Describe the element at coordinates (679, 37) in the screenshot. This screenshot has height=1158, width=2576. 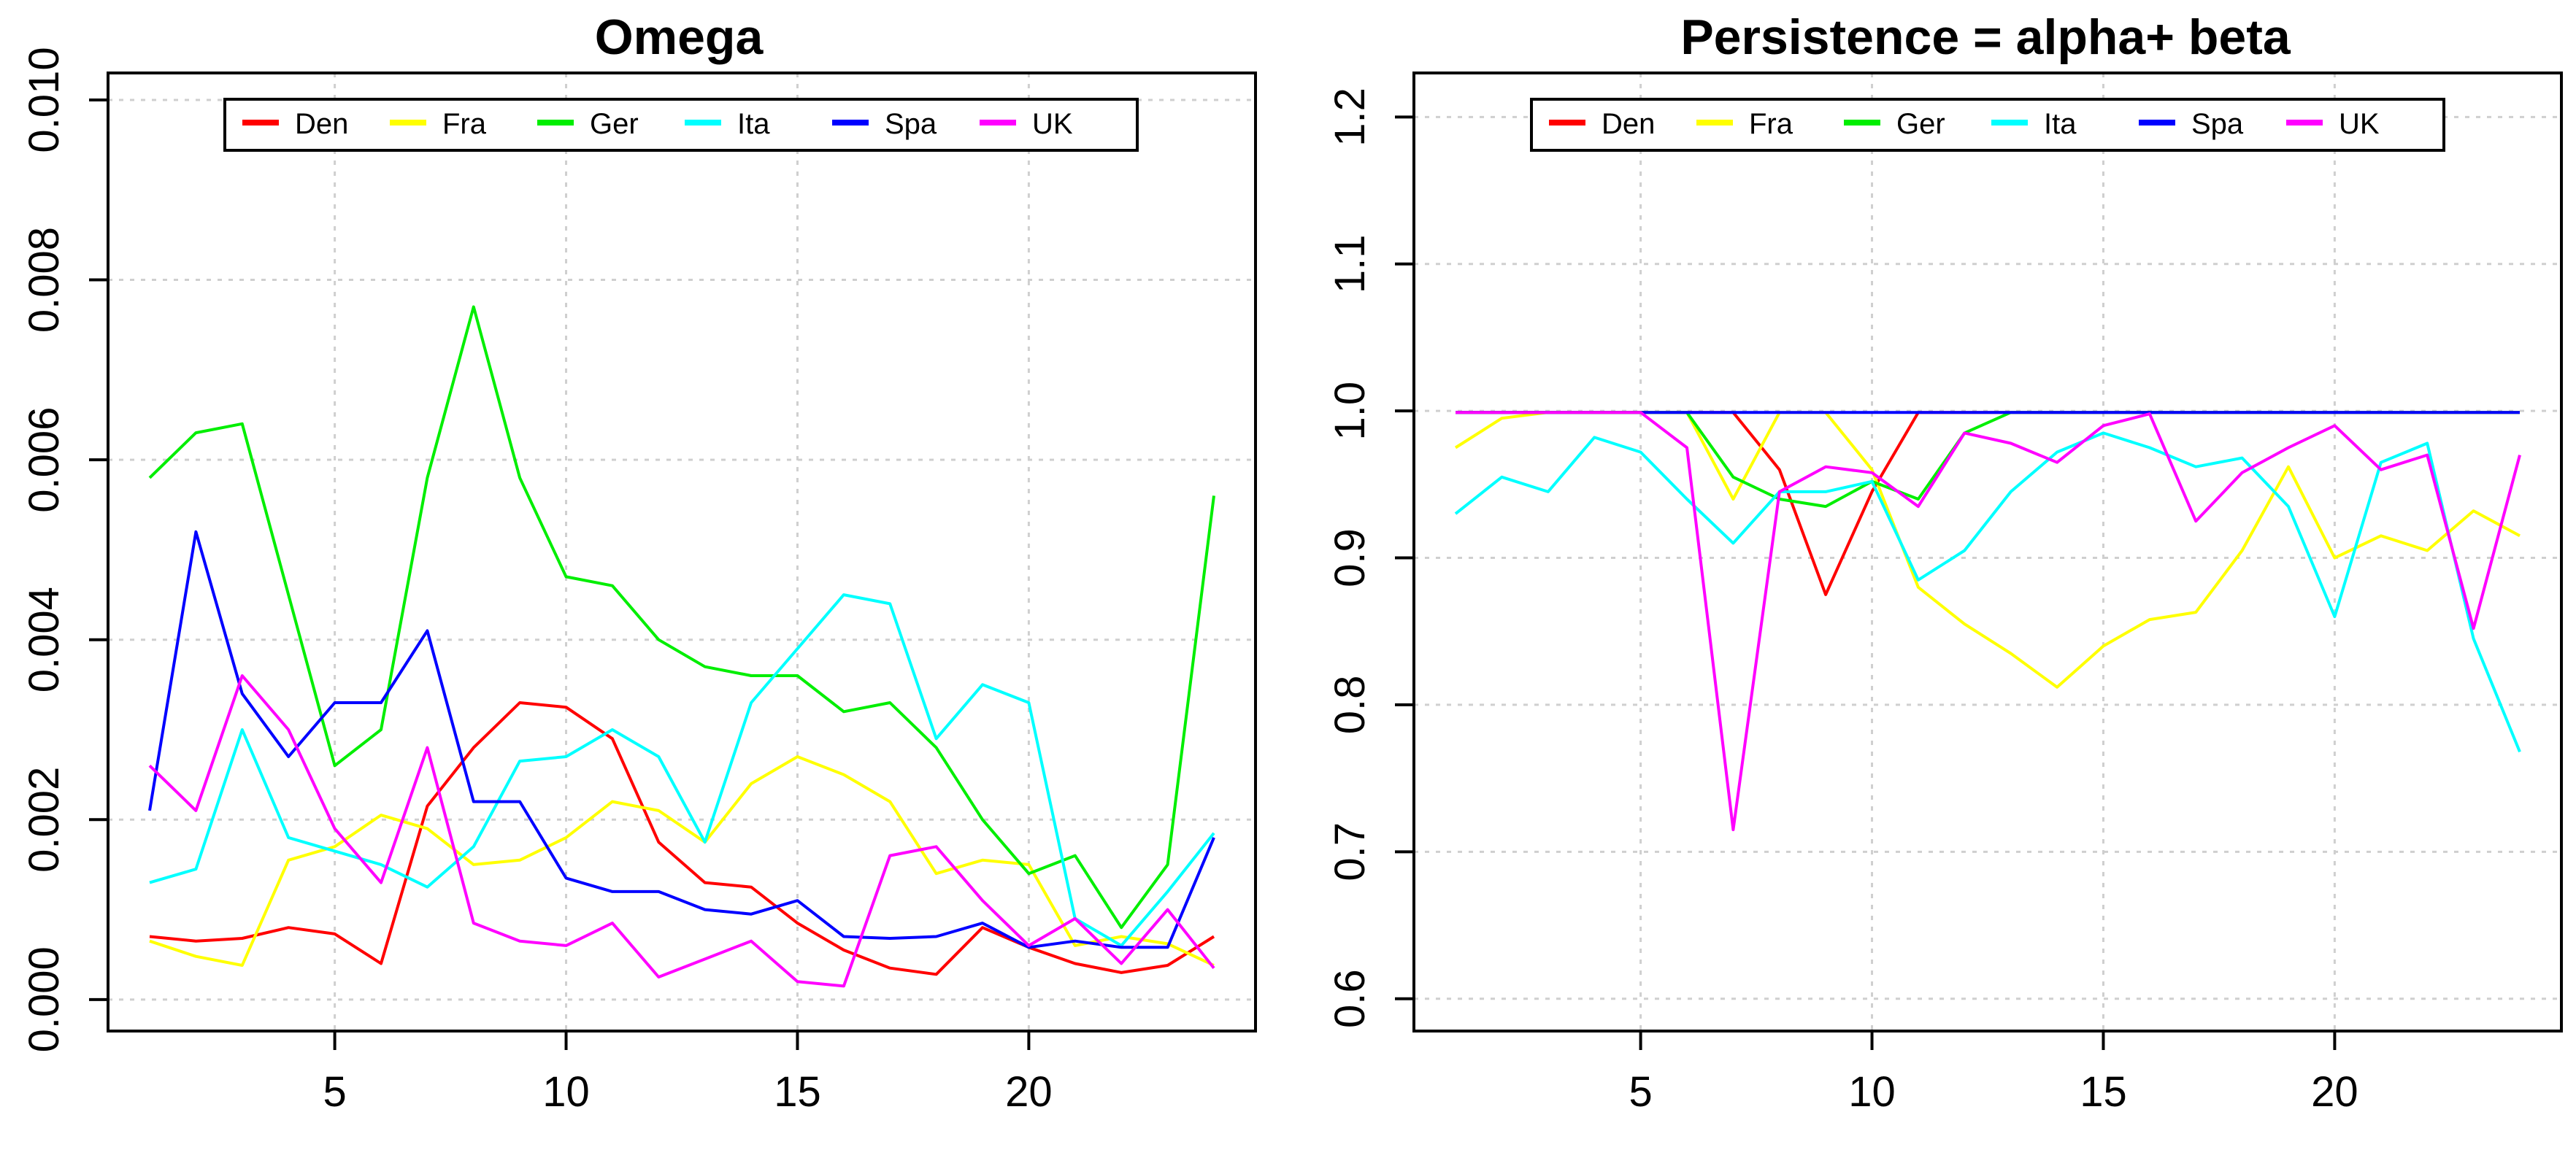
I see `chart-title: Omega` at that location.